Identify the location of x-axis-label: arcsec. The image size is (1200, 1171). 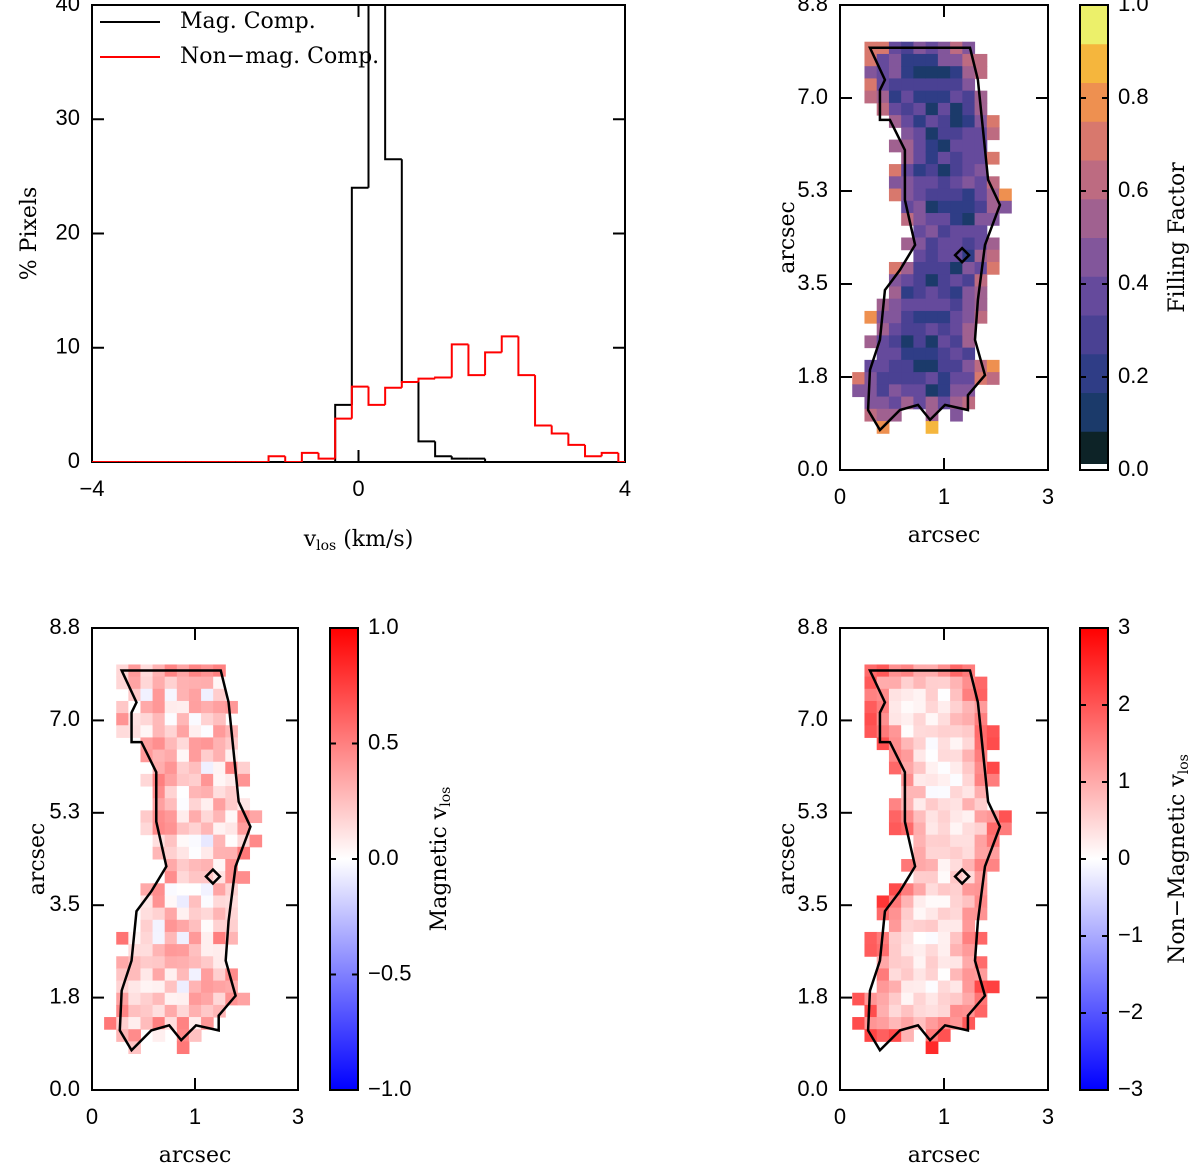
(195, 1155).